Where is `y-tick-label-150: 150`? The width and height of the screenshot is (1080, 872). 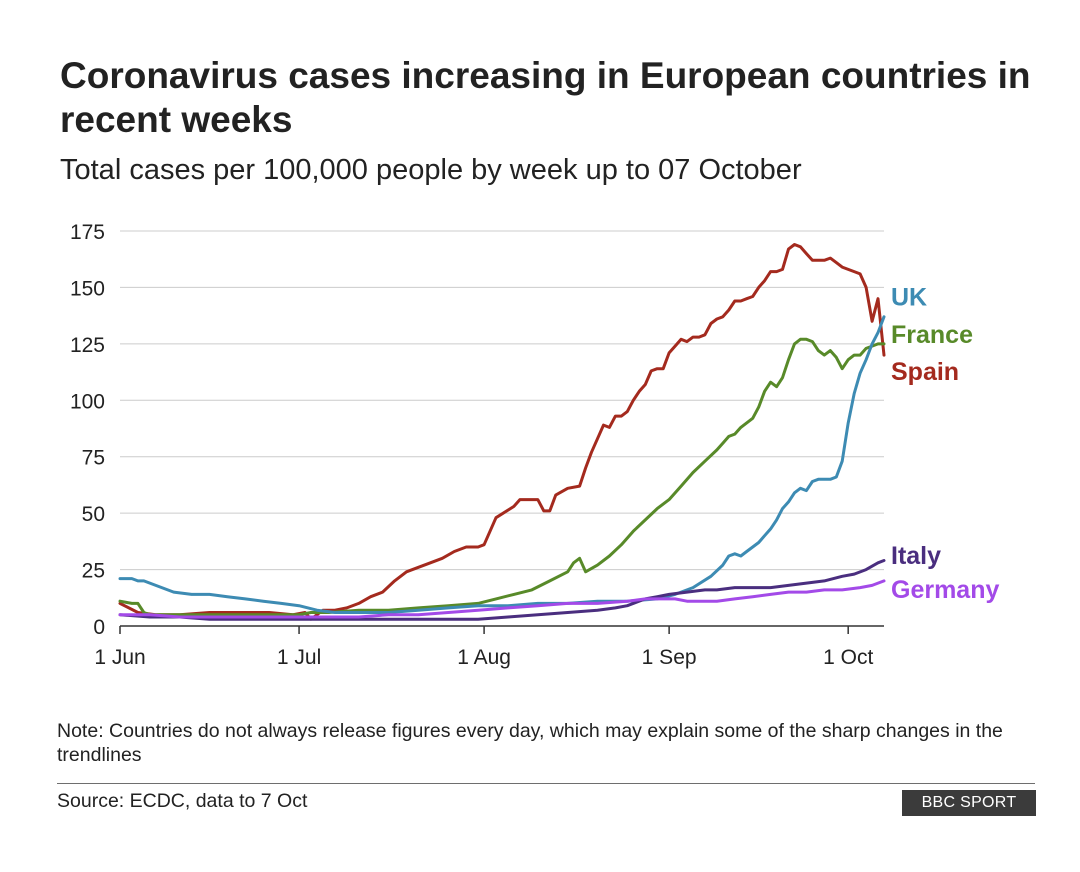 y-tick-label-150: 150 is located at coordinates (87, 288).